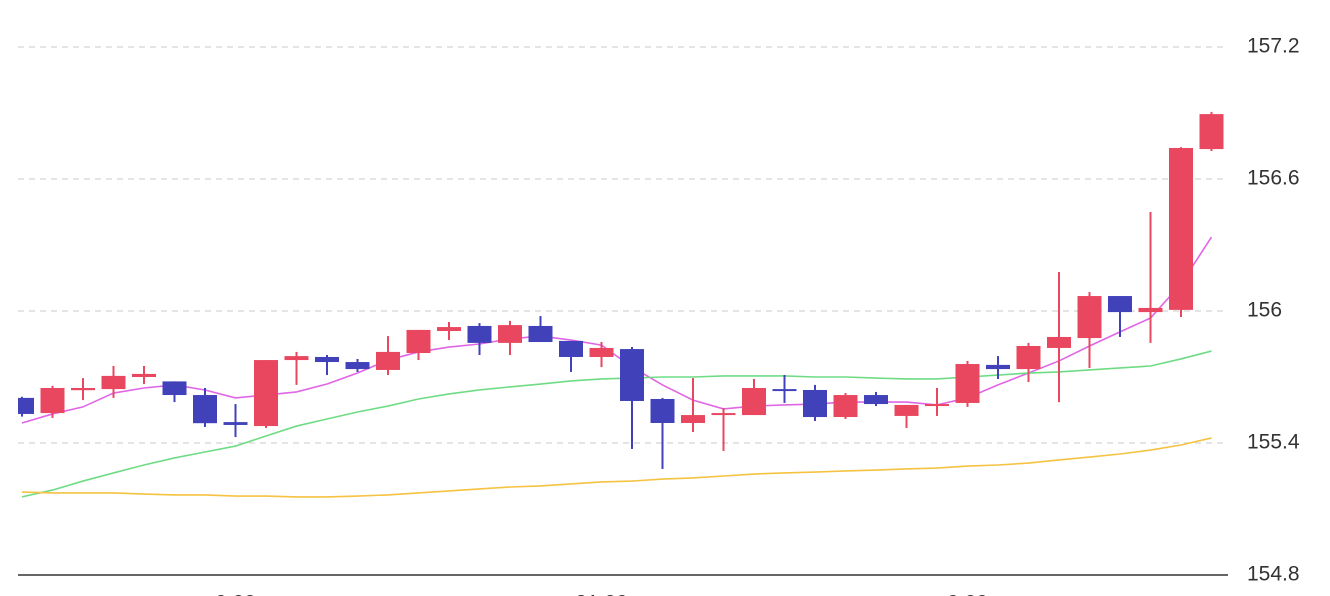 The width and height of the screenshot is (1330, 596). I want to click on y-tick-label: 157.2, so click(1273, 46).